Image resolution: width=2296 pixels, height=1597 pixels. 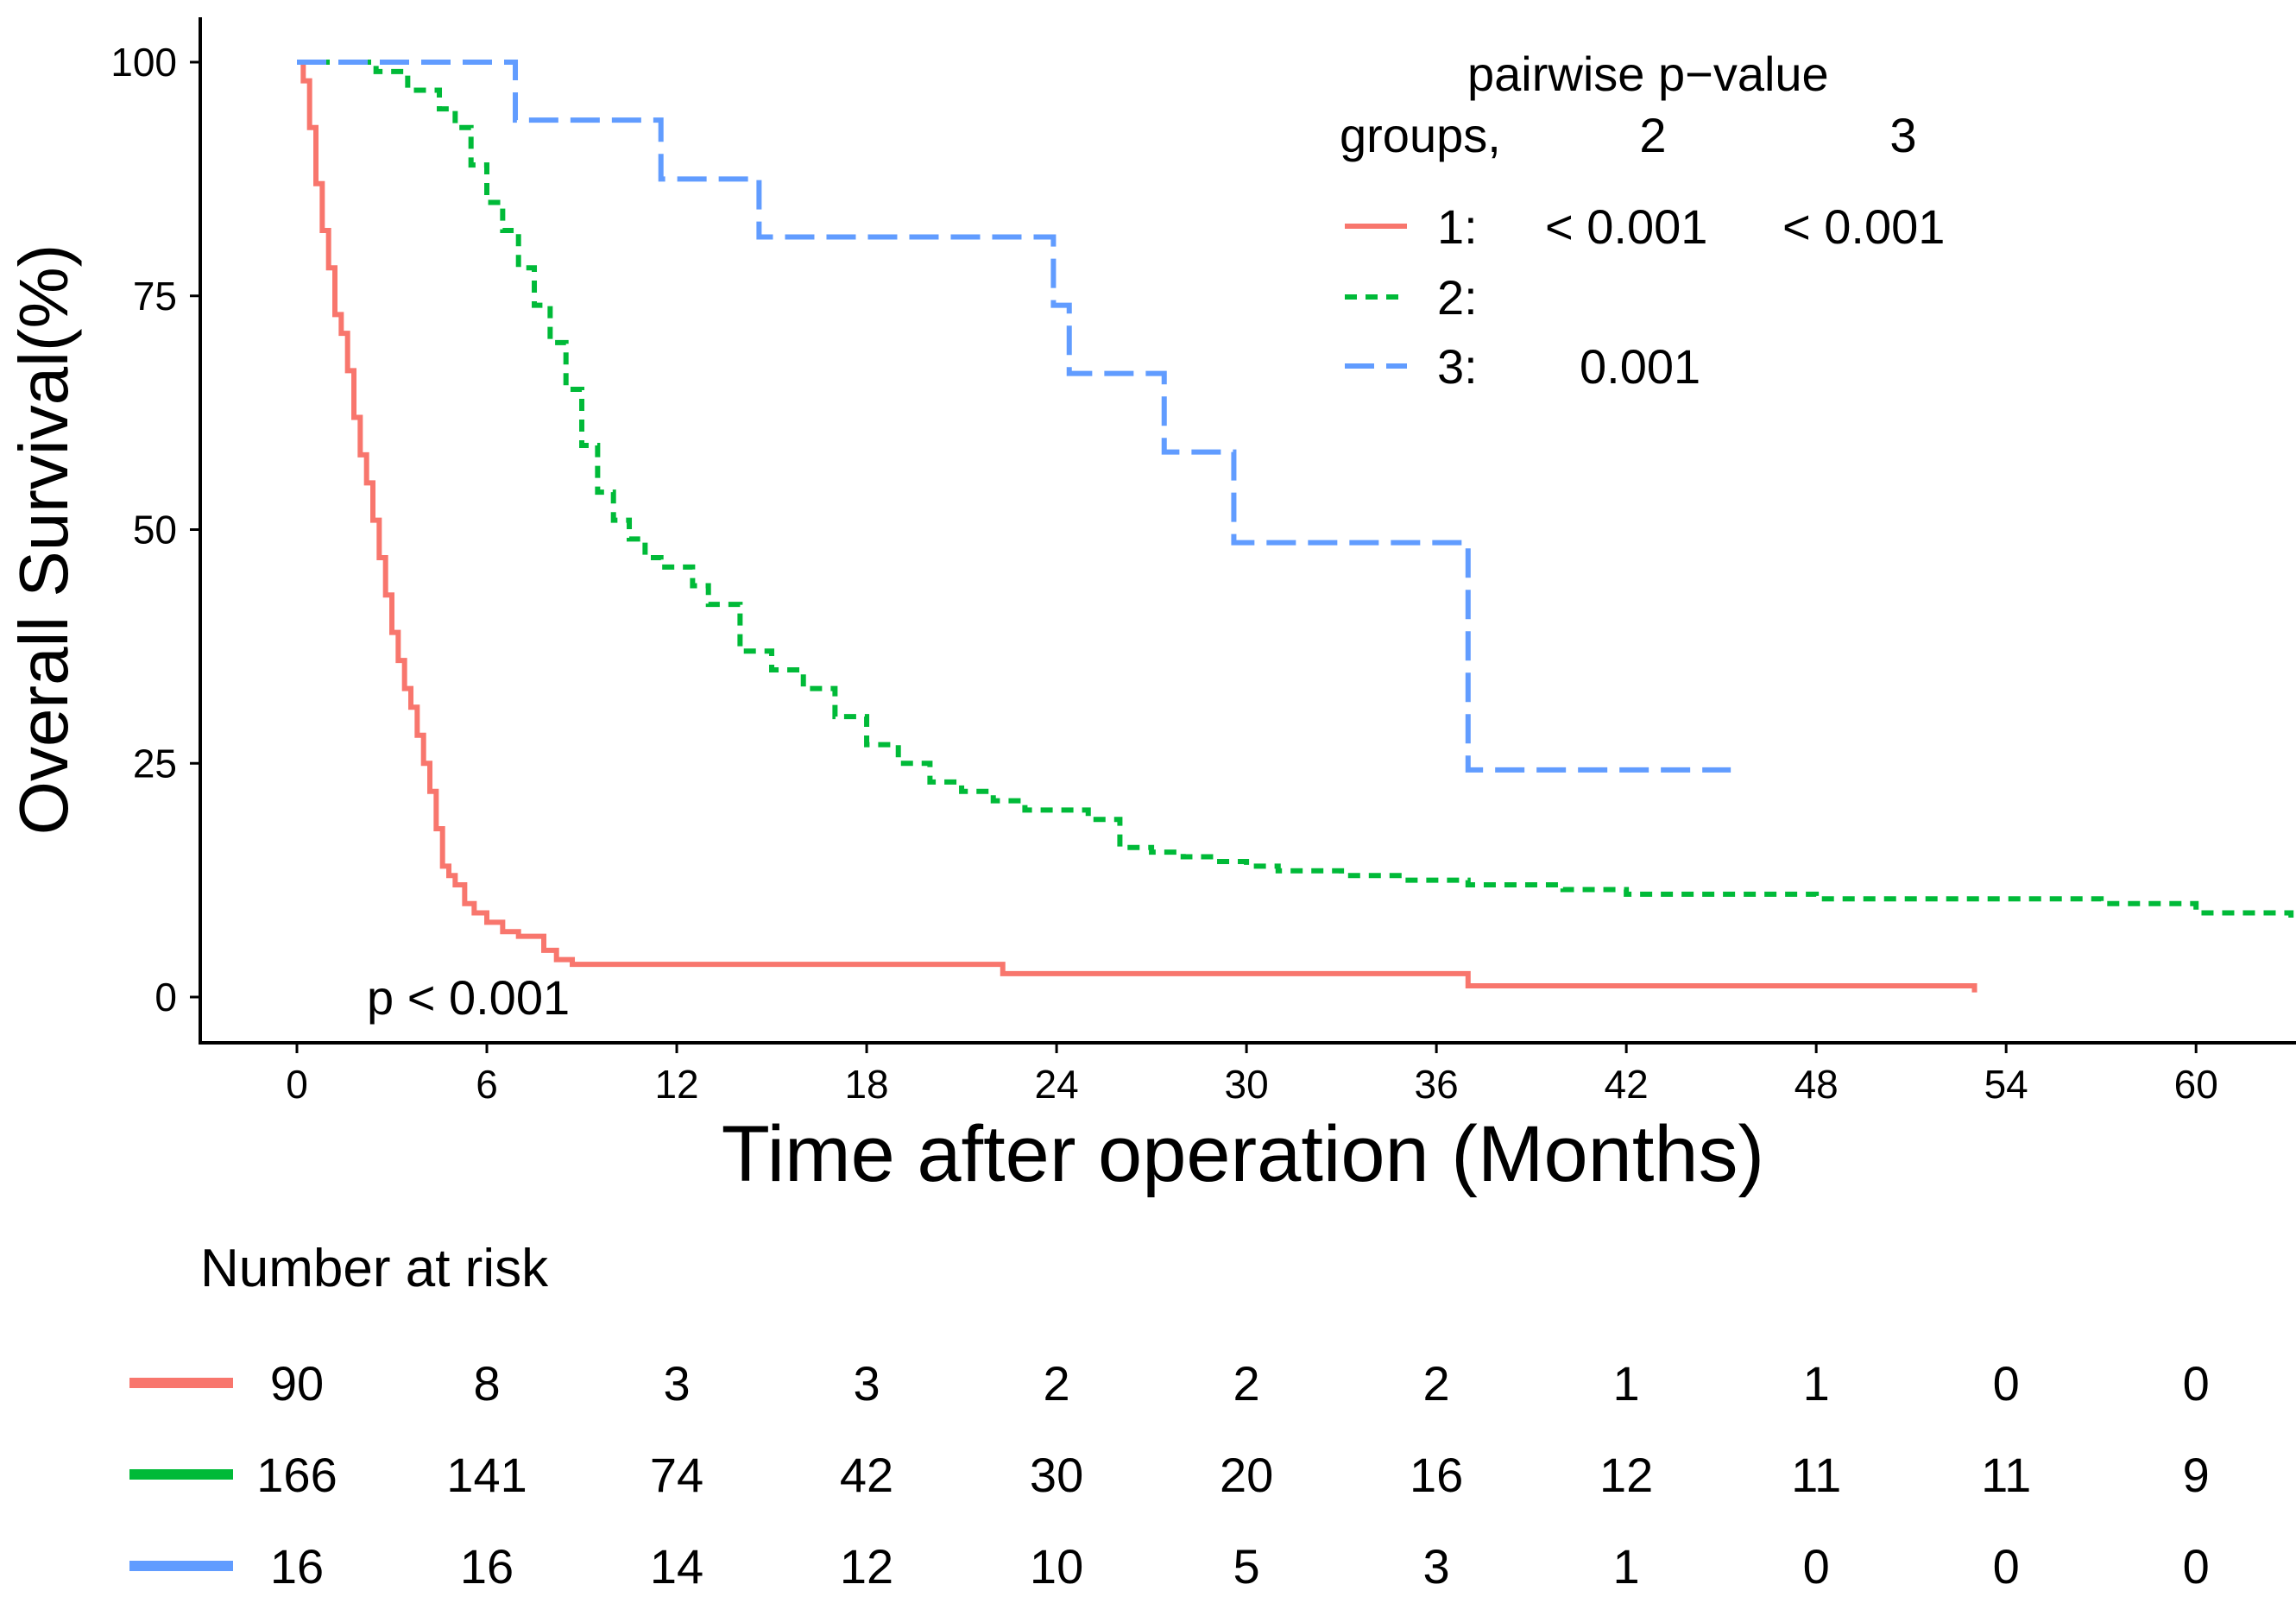 I want to click on x-tick-label: 42, so click(x=1627, y=1084).